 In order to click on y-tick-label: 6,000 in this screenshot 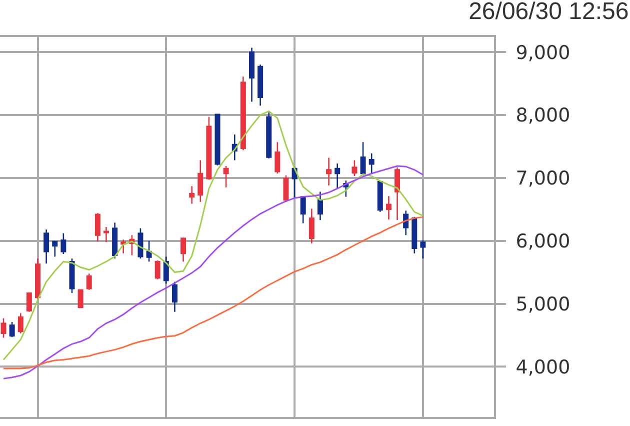, I will do `click(543, 241)`.